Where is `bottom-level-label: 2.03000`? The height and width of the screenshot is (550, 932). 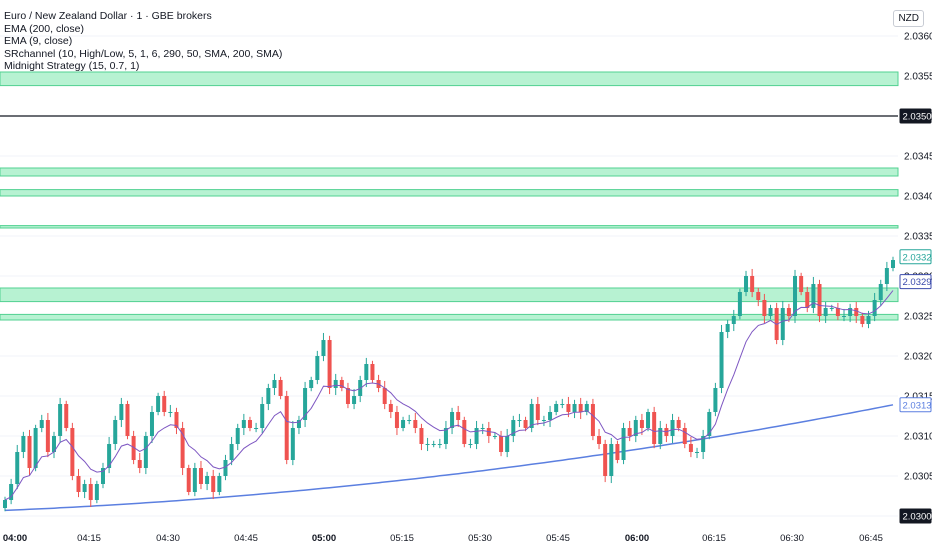 bottom-level-label: 2.03000 is located at coordinates (917, 517).